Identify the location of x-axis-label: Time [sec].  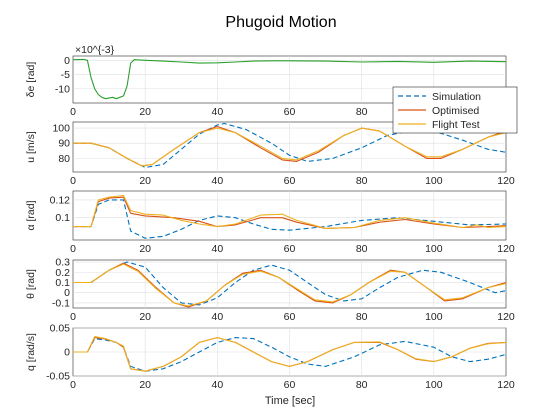
(290, 401).